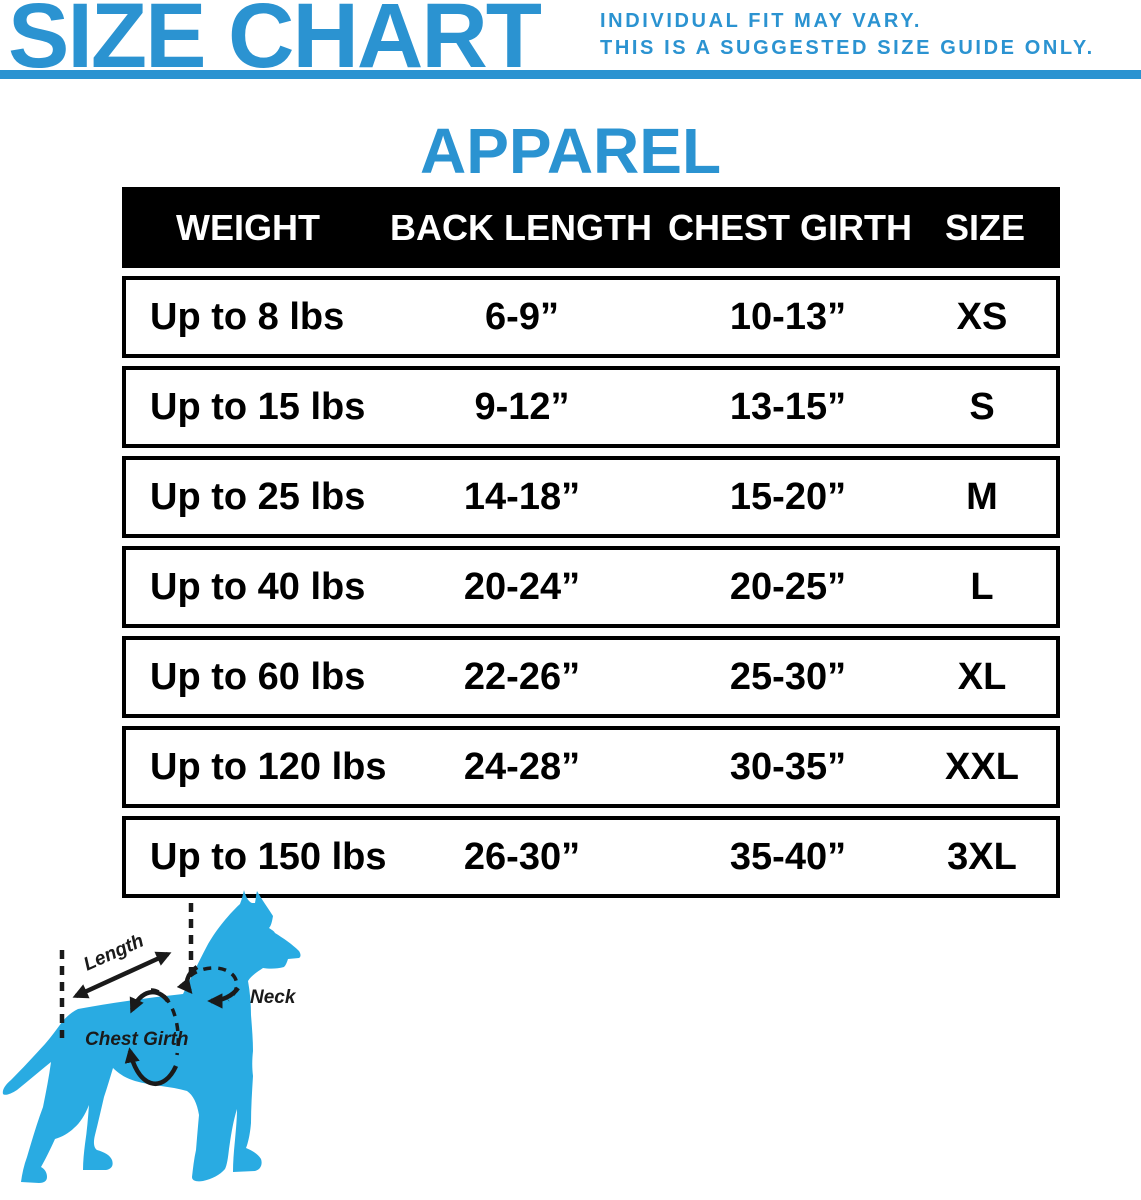 Image resolution: width=1141 pixels, height=1200 pixels. I want to click on col-header-weight: WEIGHT, so click(248, 227).